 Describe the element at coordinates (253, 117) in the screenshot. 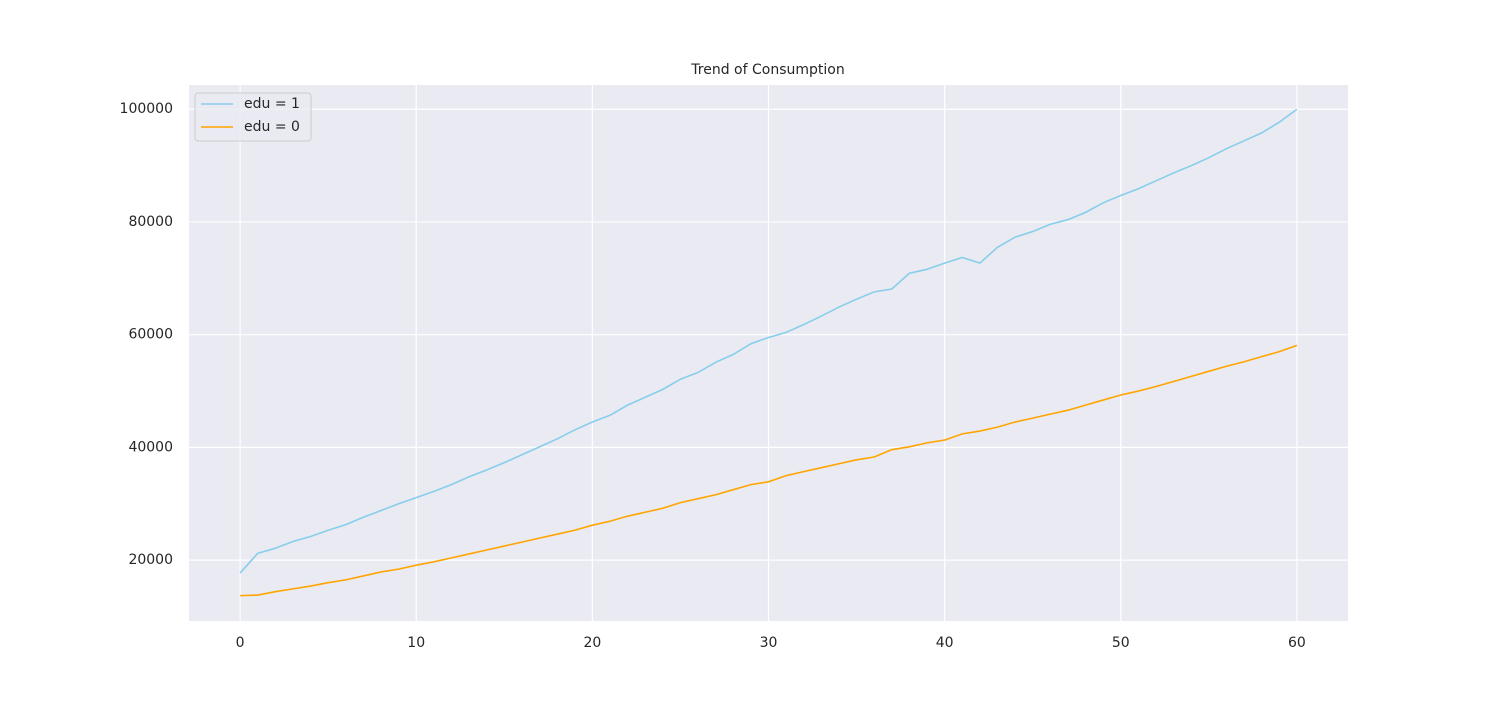

I see `legend-box` at that location.